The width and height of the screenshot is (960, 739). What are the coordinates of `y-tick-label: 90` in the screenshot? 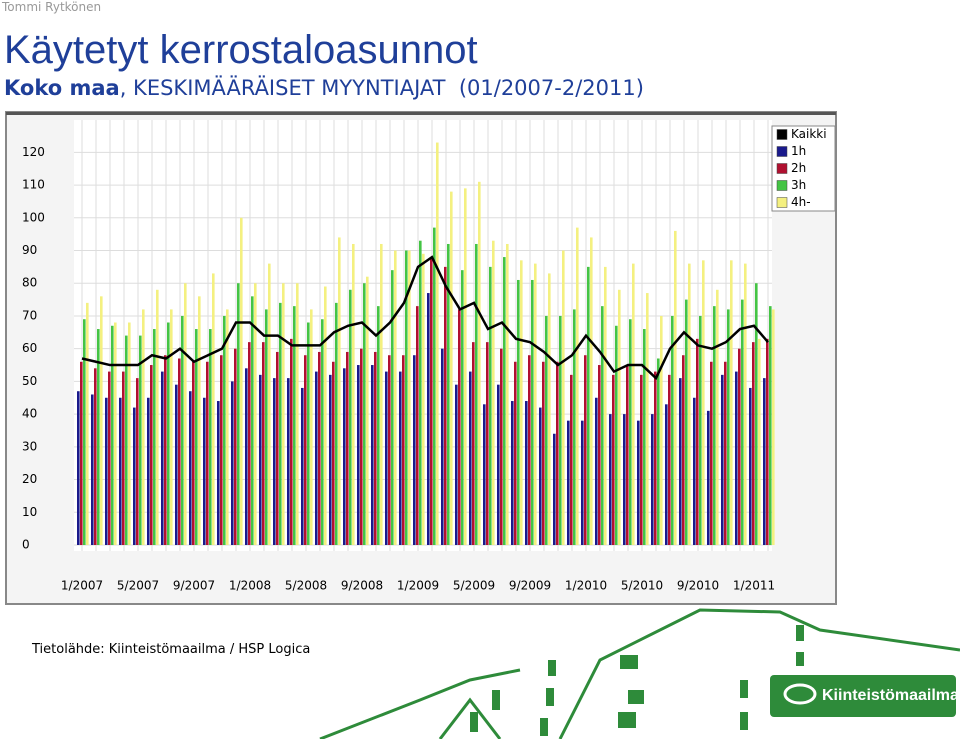 It's located at (29, 250).